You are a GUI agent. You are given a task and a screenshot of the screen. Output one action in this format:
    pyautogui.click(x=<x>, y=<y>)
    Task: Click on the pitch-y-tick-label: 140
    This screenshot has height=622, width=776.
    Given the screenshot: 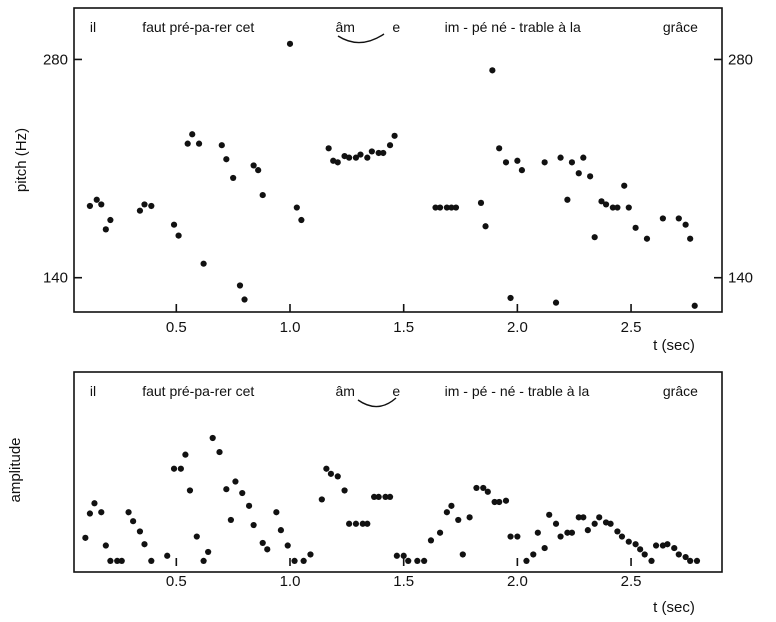 What is the action you would take?
    pyautogui.click(x=55, y=278)
    